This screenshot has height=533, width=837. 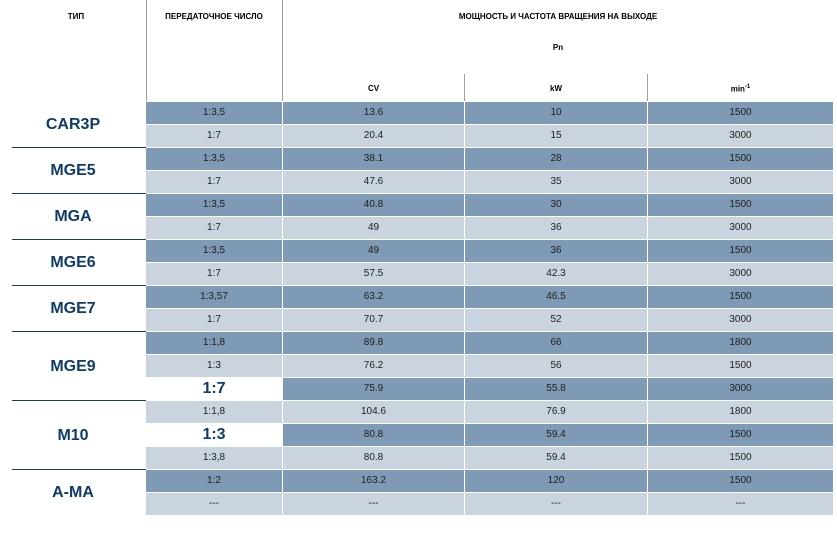 What do you see at coordinates (489, 159) in the screenshot?
I see `table-row: 1:3,5 38.1 28 1500` at bounding box center [489, 159].